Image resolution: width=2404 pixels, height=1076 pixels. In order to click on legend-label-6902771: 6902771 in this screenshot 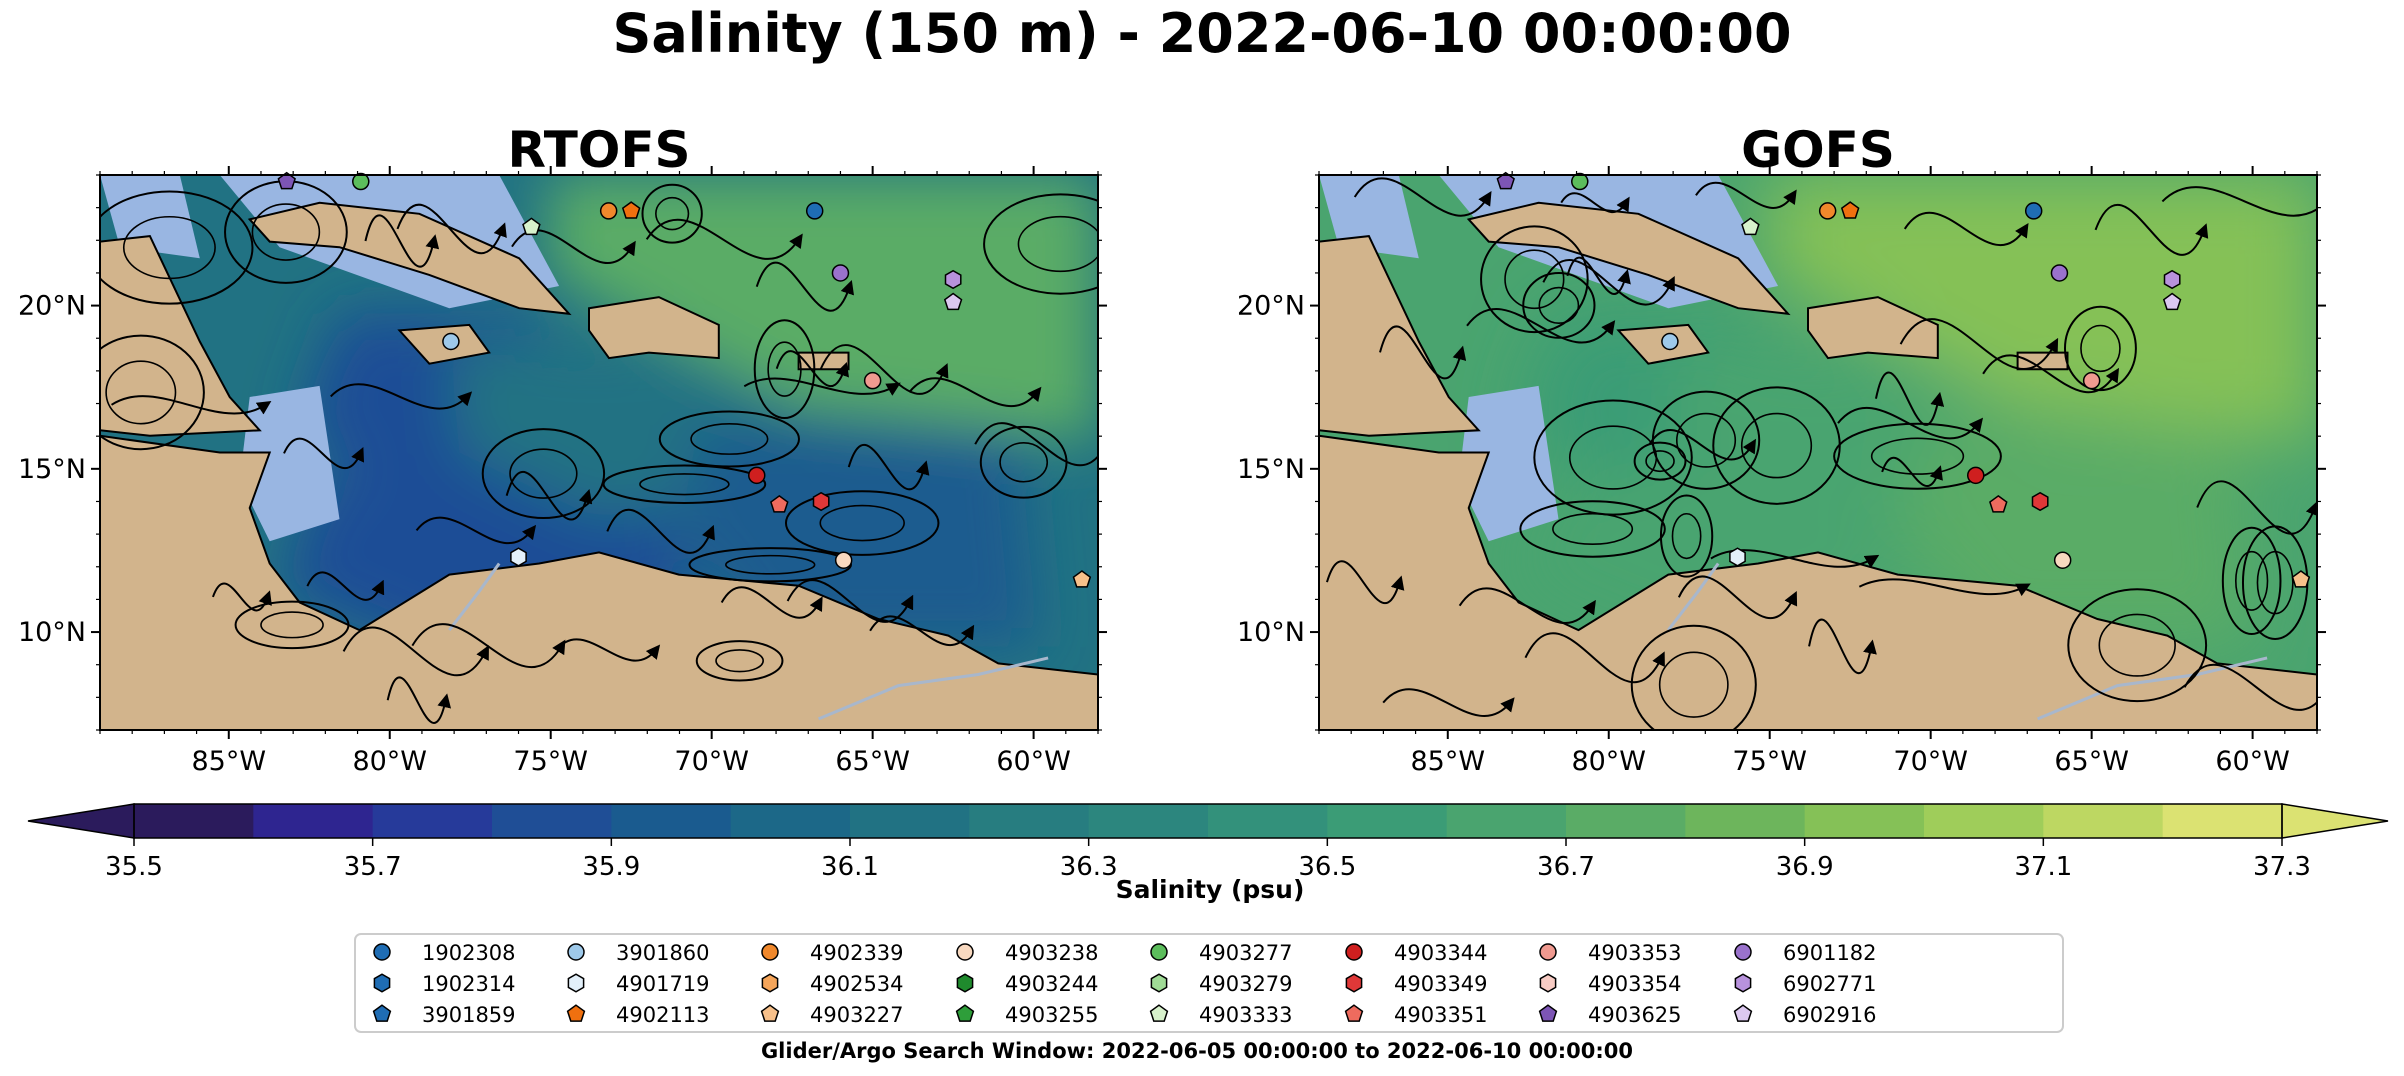, I will do `click(1830, 984)`.